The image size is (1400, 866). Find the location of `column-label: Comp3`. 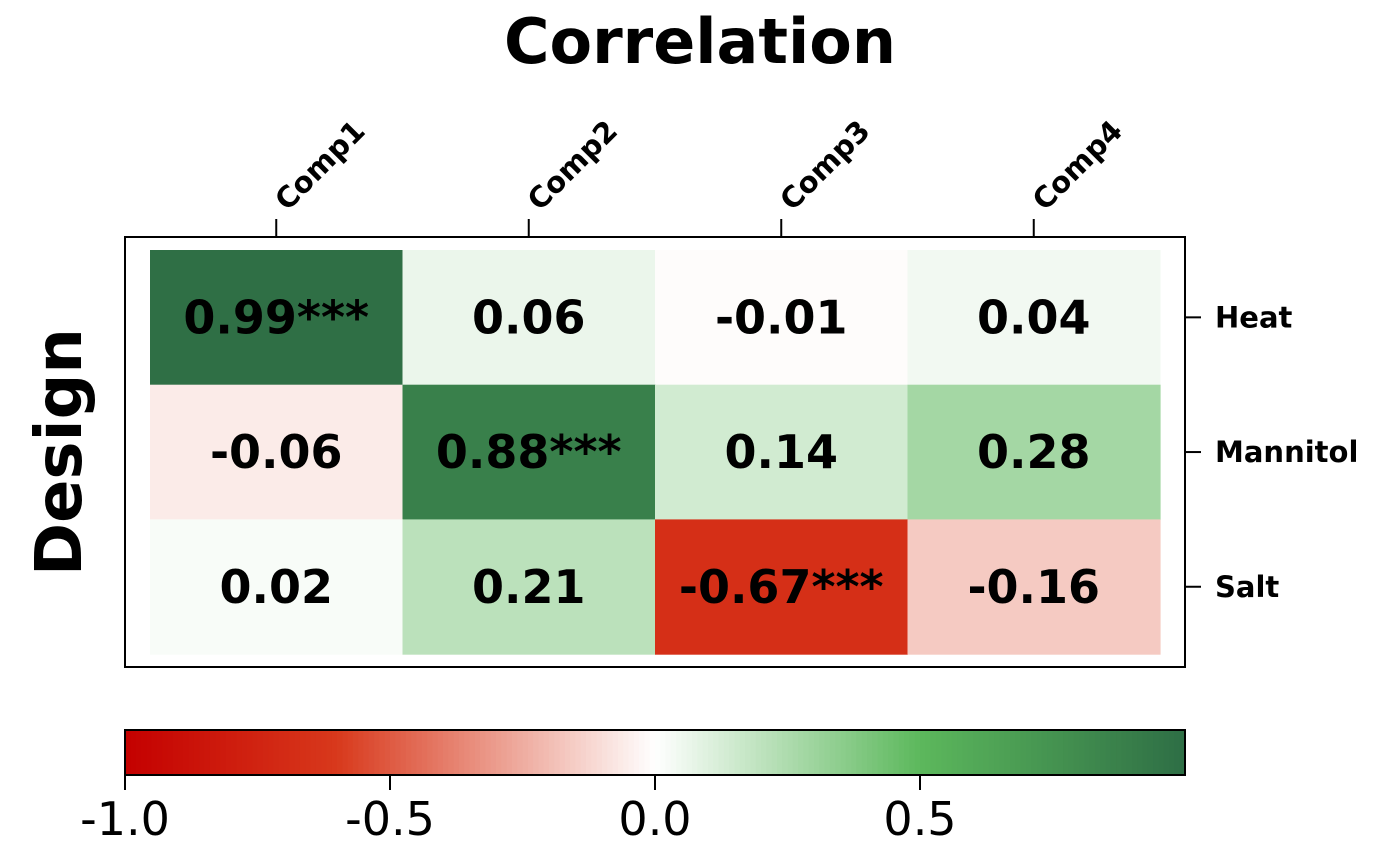

column-label: Comp3 is located at coordinates (825, 165).